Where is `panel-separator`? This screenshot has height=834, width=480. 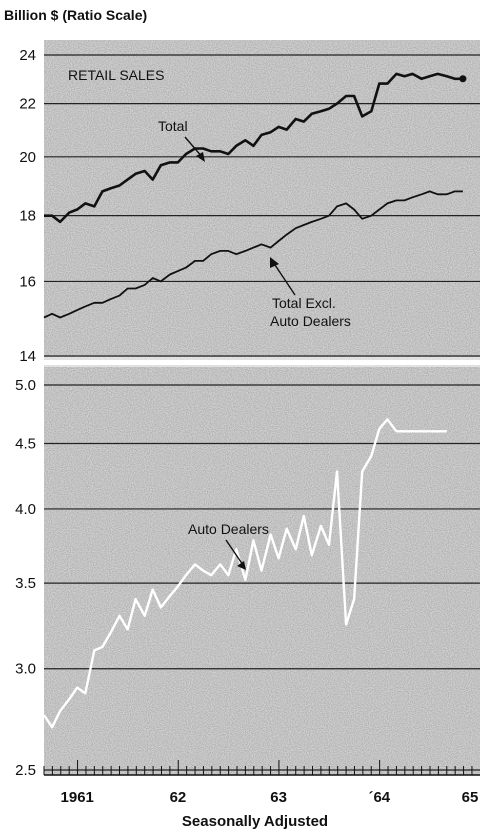 panel-separator is located at coordinates (262, 362).